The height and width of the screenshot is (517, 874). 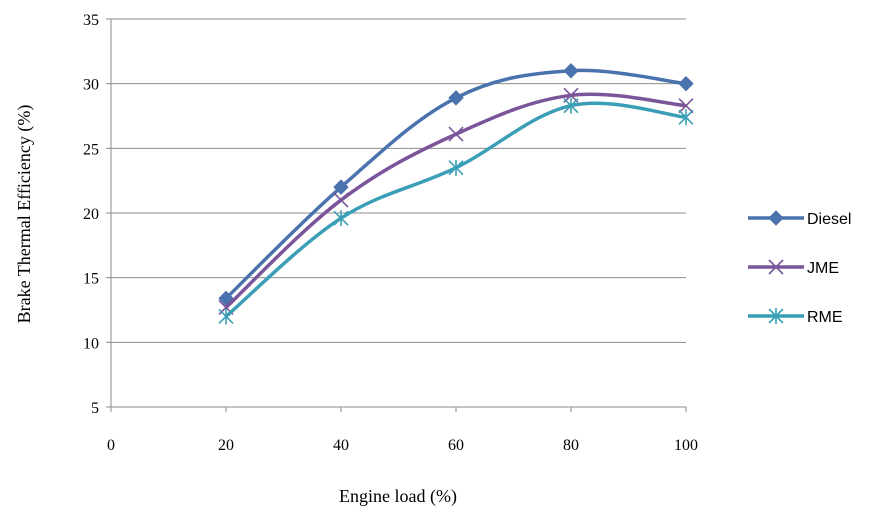 What do you see at coordinates (226, 445) in the screenshot?
I see `x-tick-label: 20` at bounding box center [226, 445].